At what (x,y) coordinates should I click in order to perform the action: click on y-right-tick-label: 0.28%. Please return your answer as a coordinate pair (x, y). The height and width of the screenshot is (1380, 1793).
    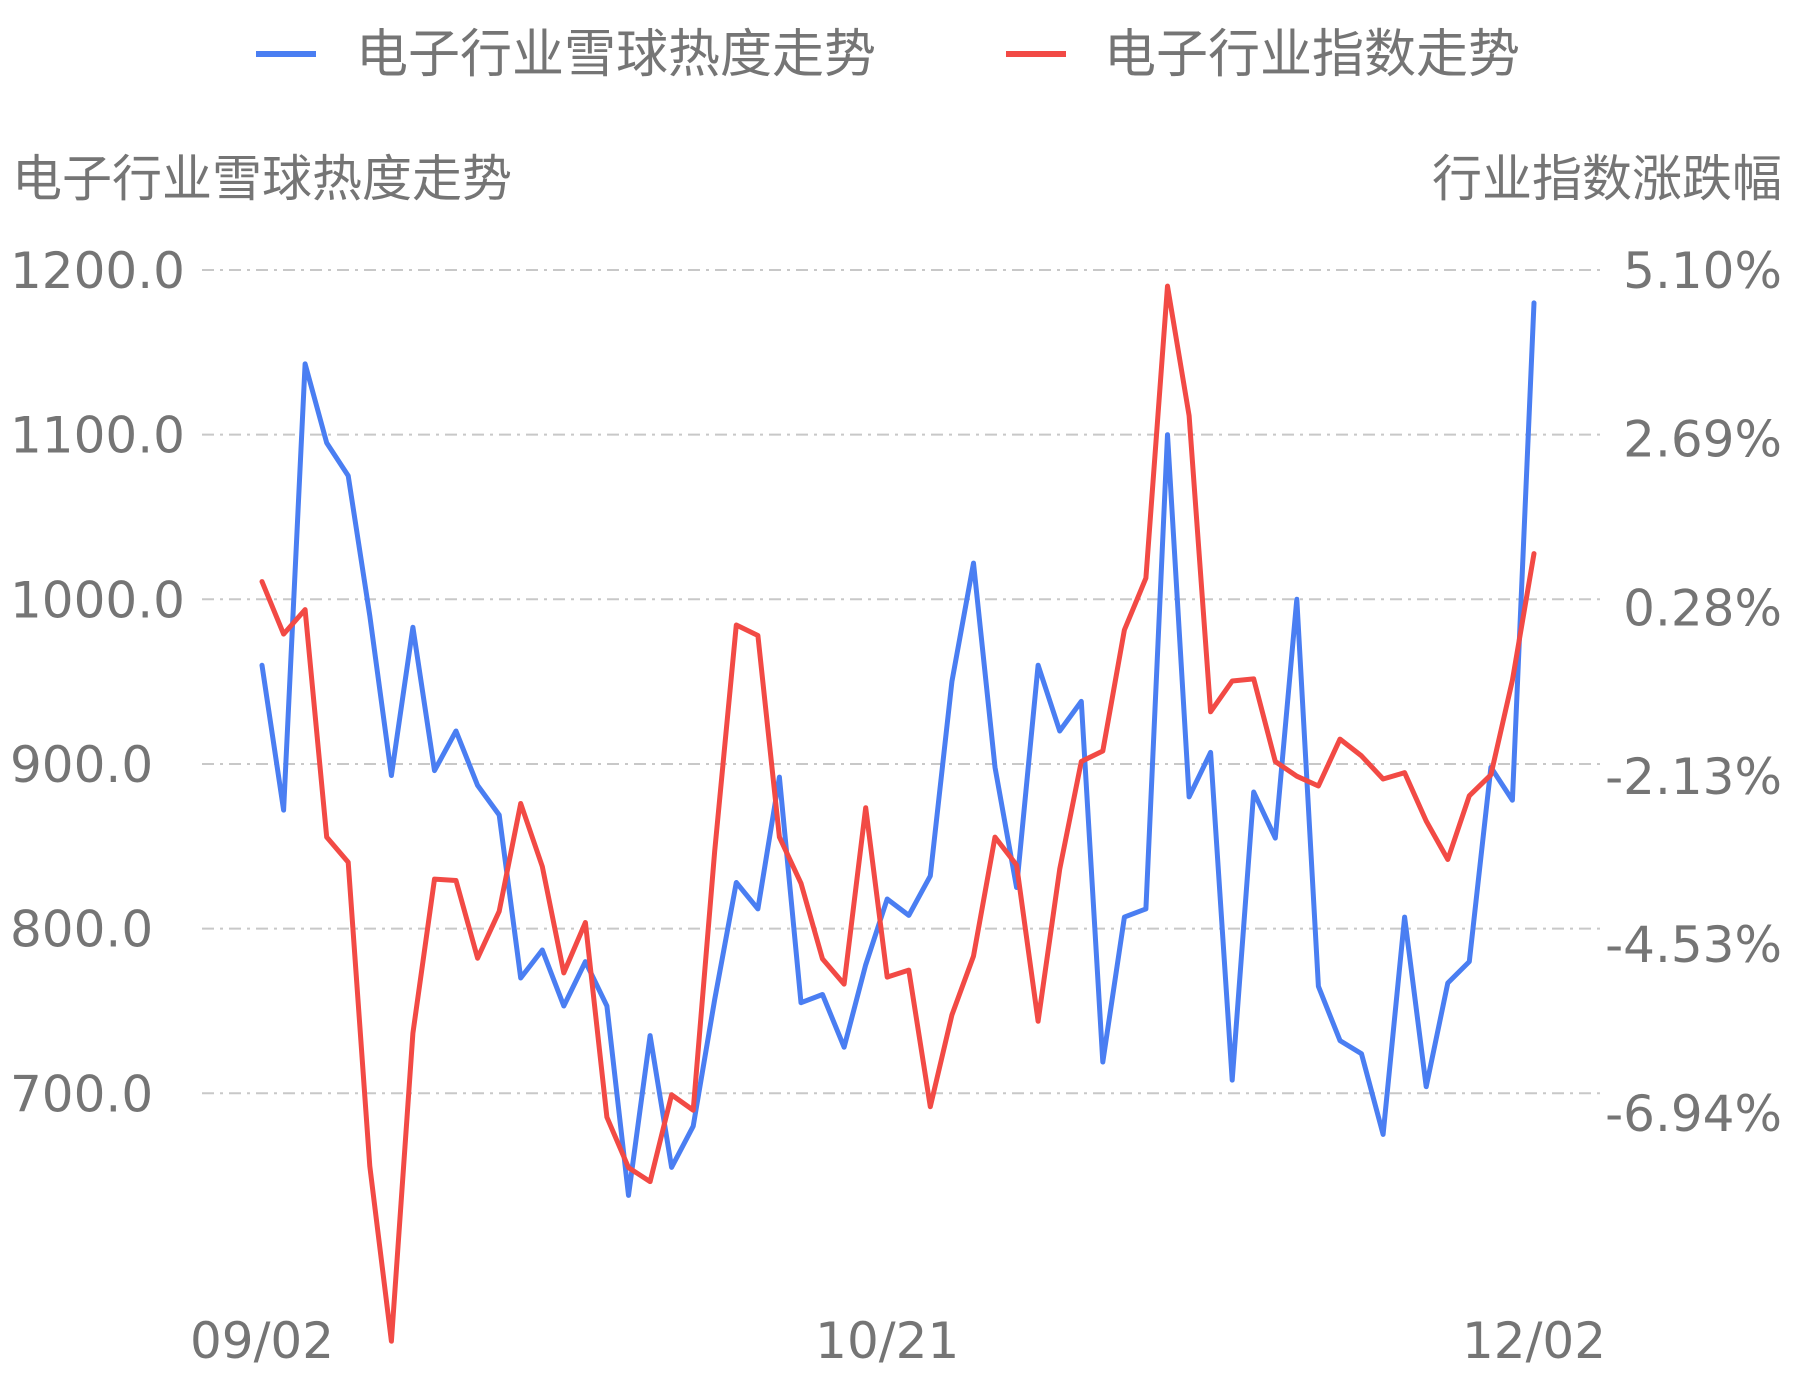
    Looking at the image, I should click on (1702, 608).